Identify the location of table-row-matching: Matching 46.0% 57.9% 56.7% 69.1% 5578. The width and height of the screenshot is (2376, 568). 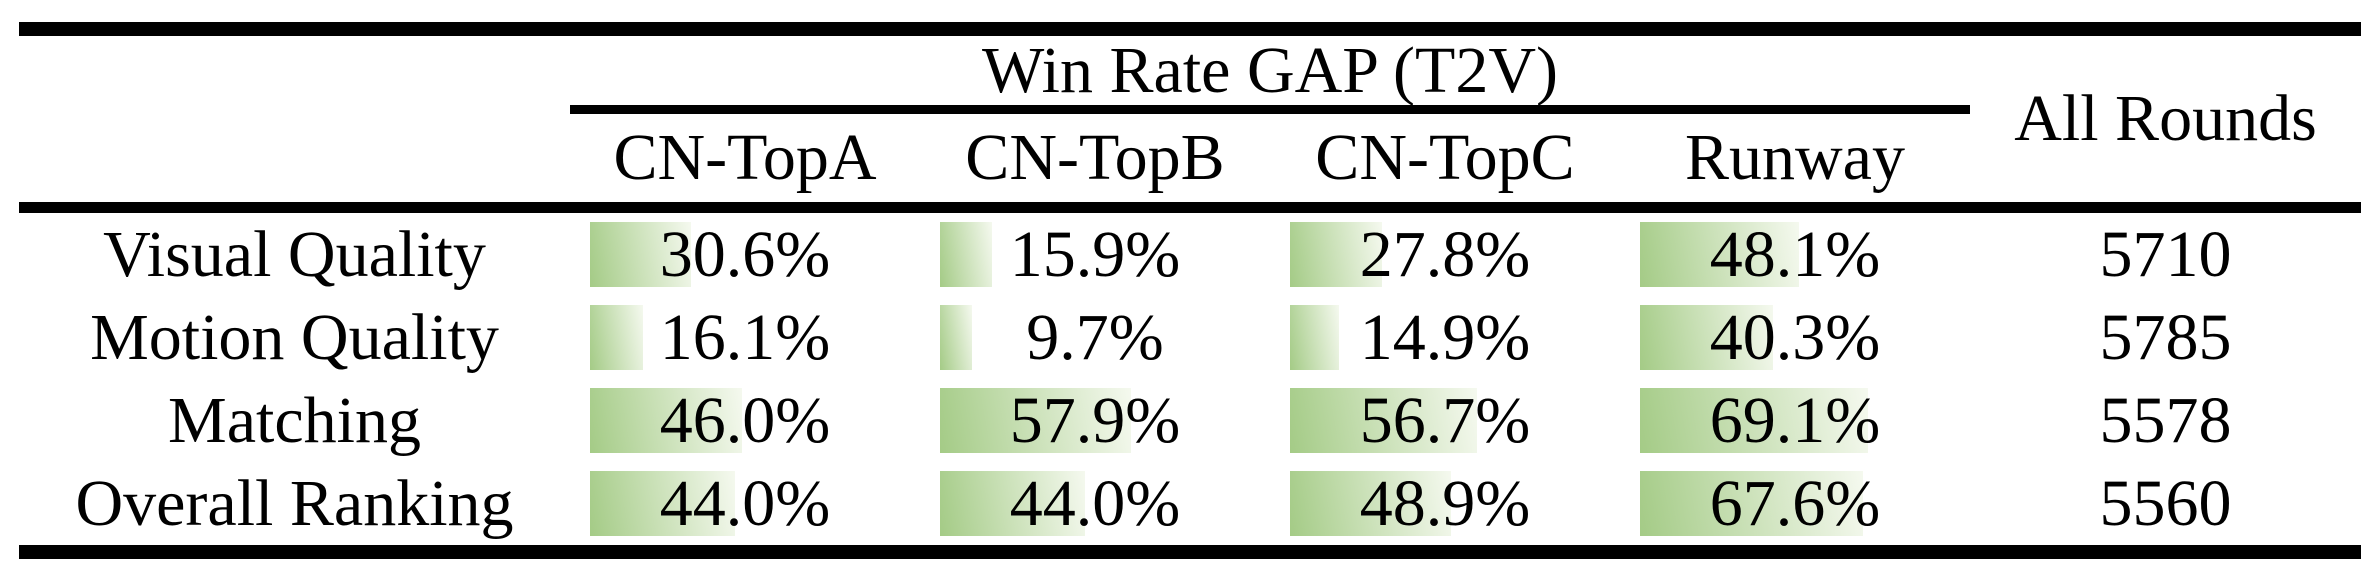
(1190, 420).